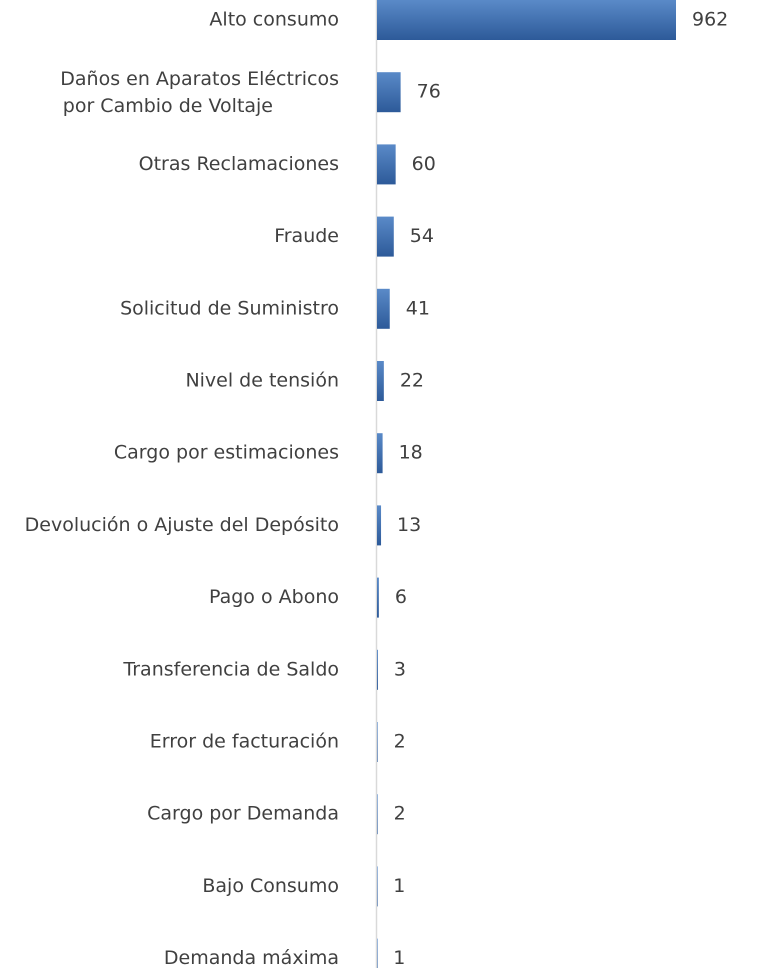 The height and width of the screenshot is (968, 759). Describe the element at coordinates (251, 957) in the screenshot. I see `category-label: Demanda máxima` at that location.